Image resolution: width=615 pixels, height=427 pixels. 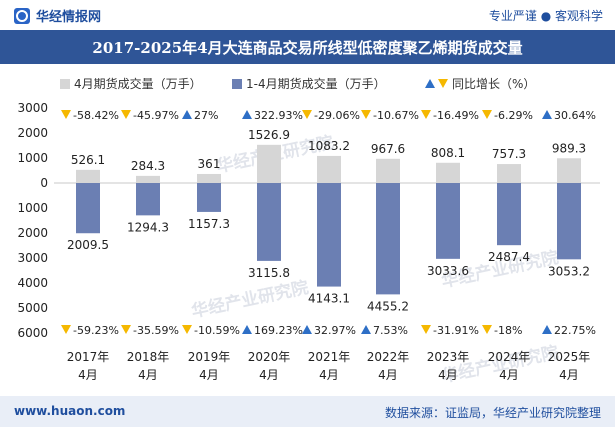 I want to click on top-bar: 华经情报网 专业严谨 ● 客观科学, so click(x=307, y=15).